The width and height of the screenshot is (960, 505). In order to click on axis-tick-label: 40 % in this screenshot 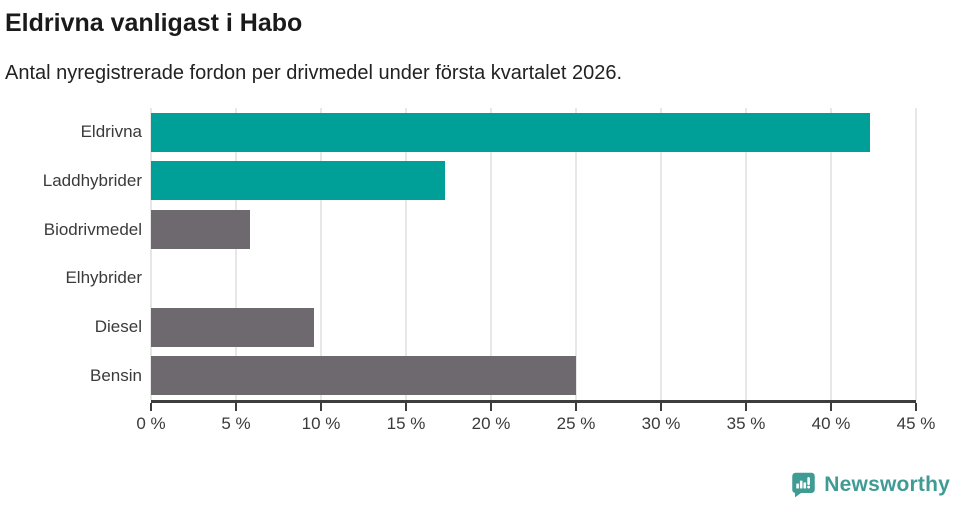, I will do `click(831, 423)`.